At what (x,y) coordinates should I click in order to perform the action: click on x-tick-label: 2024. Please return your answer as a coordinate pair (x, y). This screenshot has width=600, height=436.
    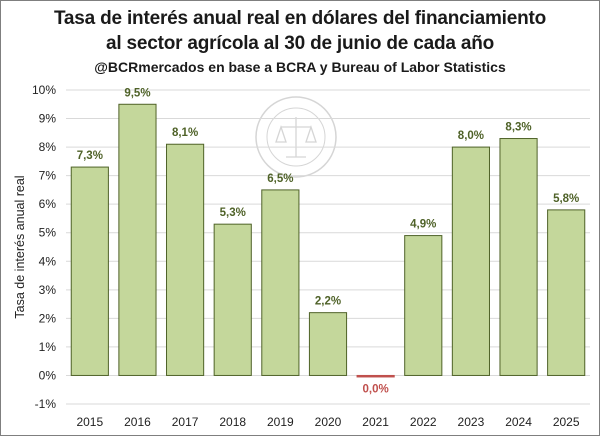
    Looking at the image, I should click on (518, 422).